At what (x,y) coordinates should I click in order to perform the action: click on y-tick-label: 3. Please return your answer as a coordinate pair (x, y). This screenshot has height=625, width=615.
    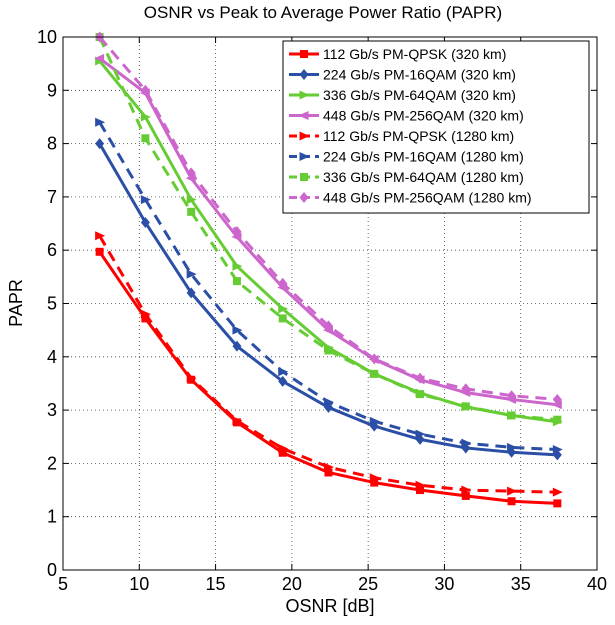
    Looking at the image, I should click on (52, 410).